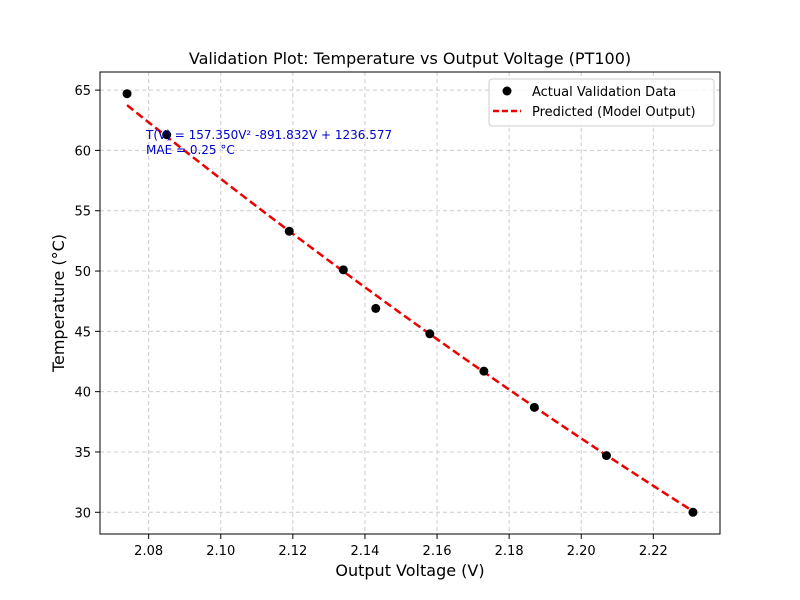 Image resolution: width=800 pixels, height=600 pixels. Describe the element at coordinates (581, 551) in the screenshot. I see `x-tick-label: 2.20` at that location.